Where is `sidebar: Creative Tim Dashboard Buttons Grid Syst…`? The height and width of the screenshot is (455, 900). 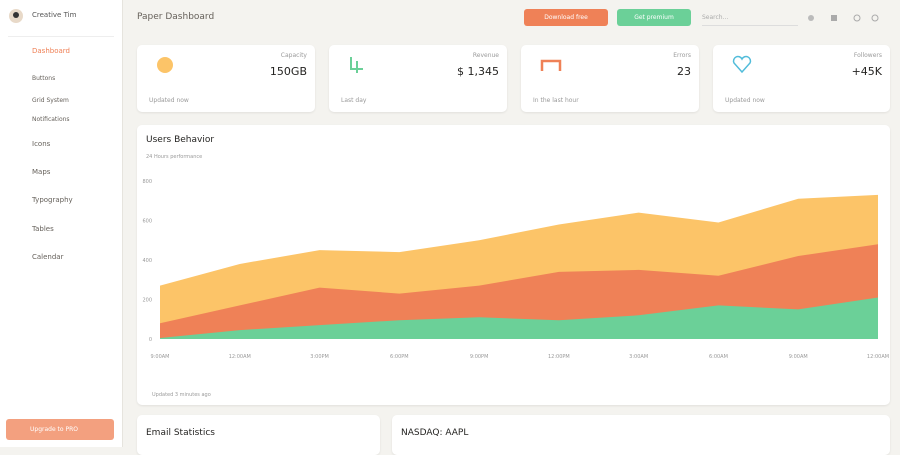 sidebar: Creative Tim Dashboard Buttons Grid Syst… is located at coordinates (61, 223).